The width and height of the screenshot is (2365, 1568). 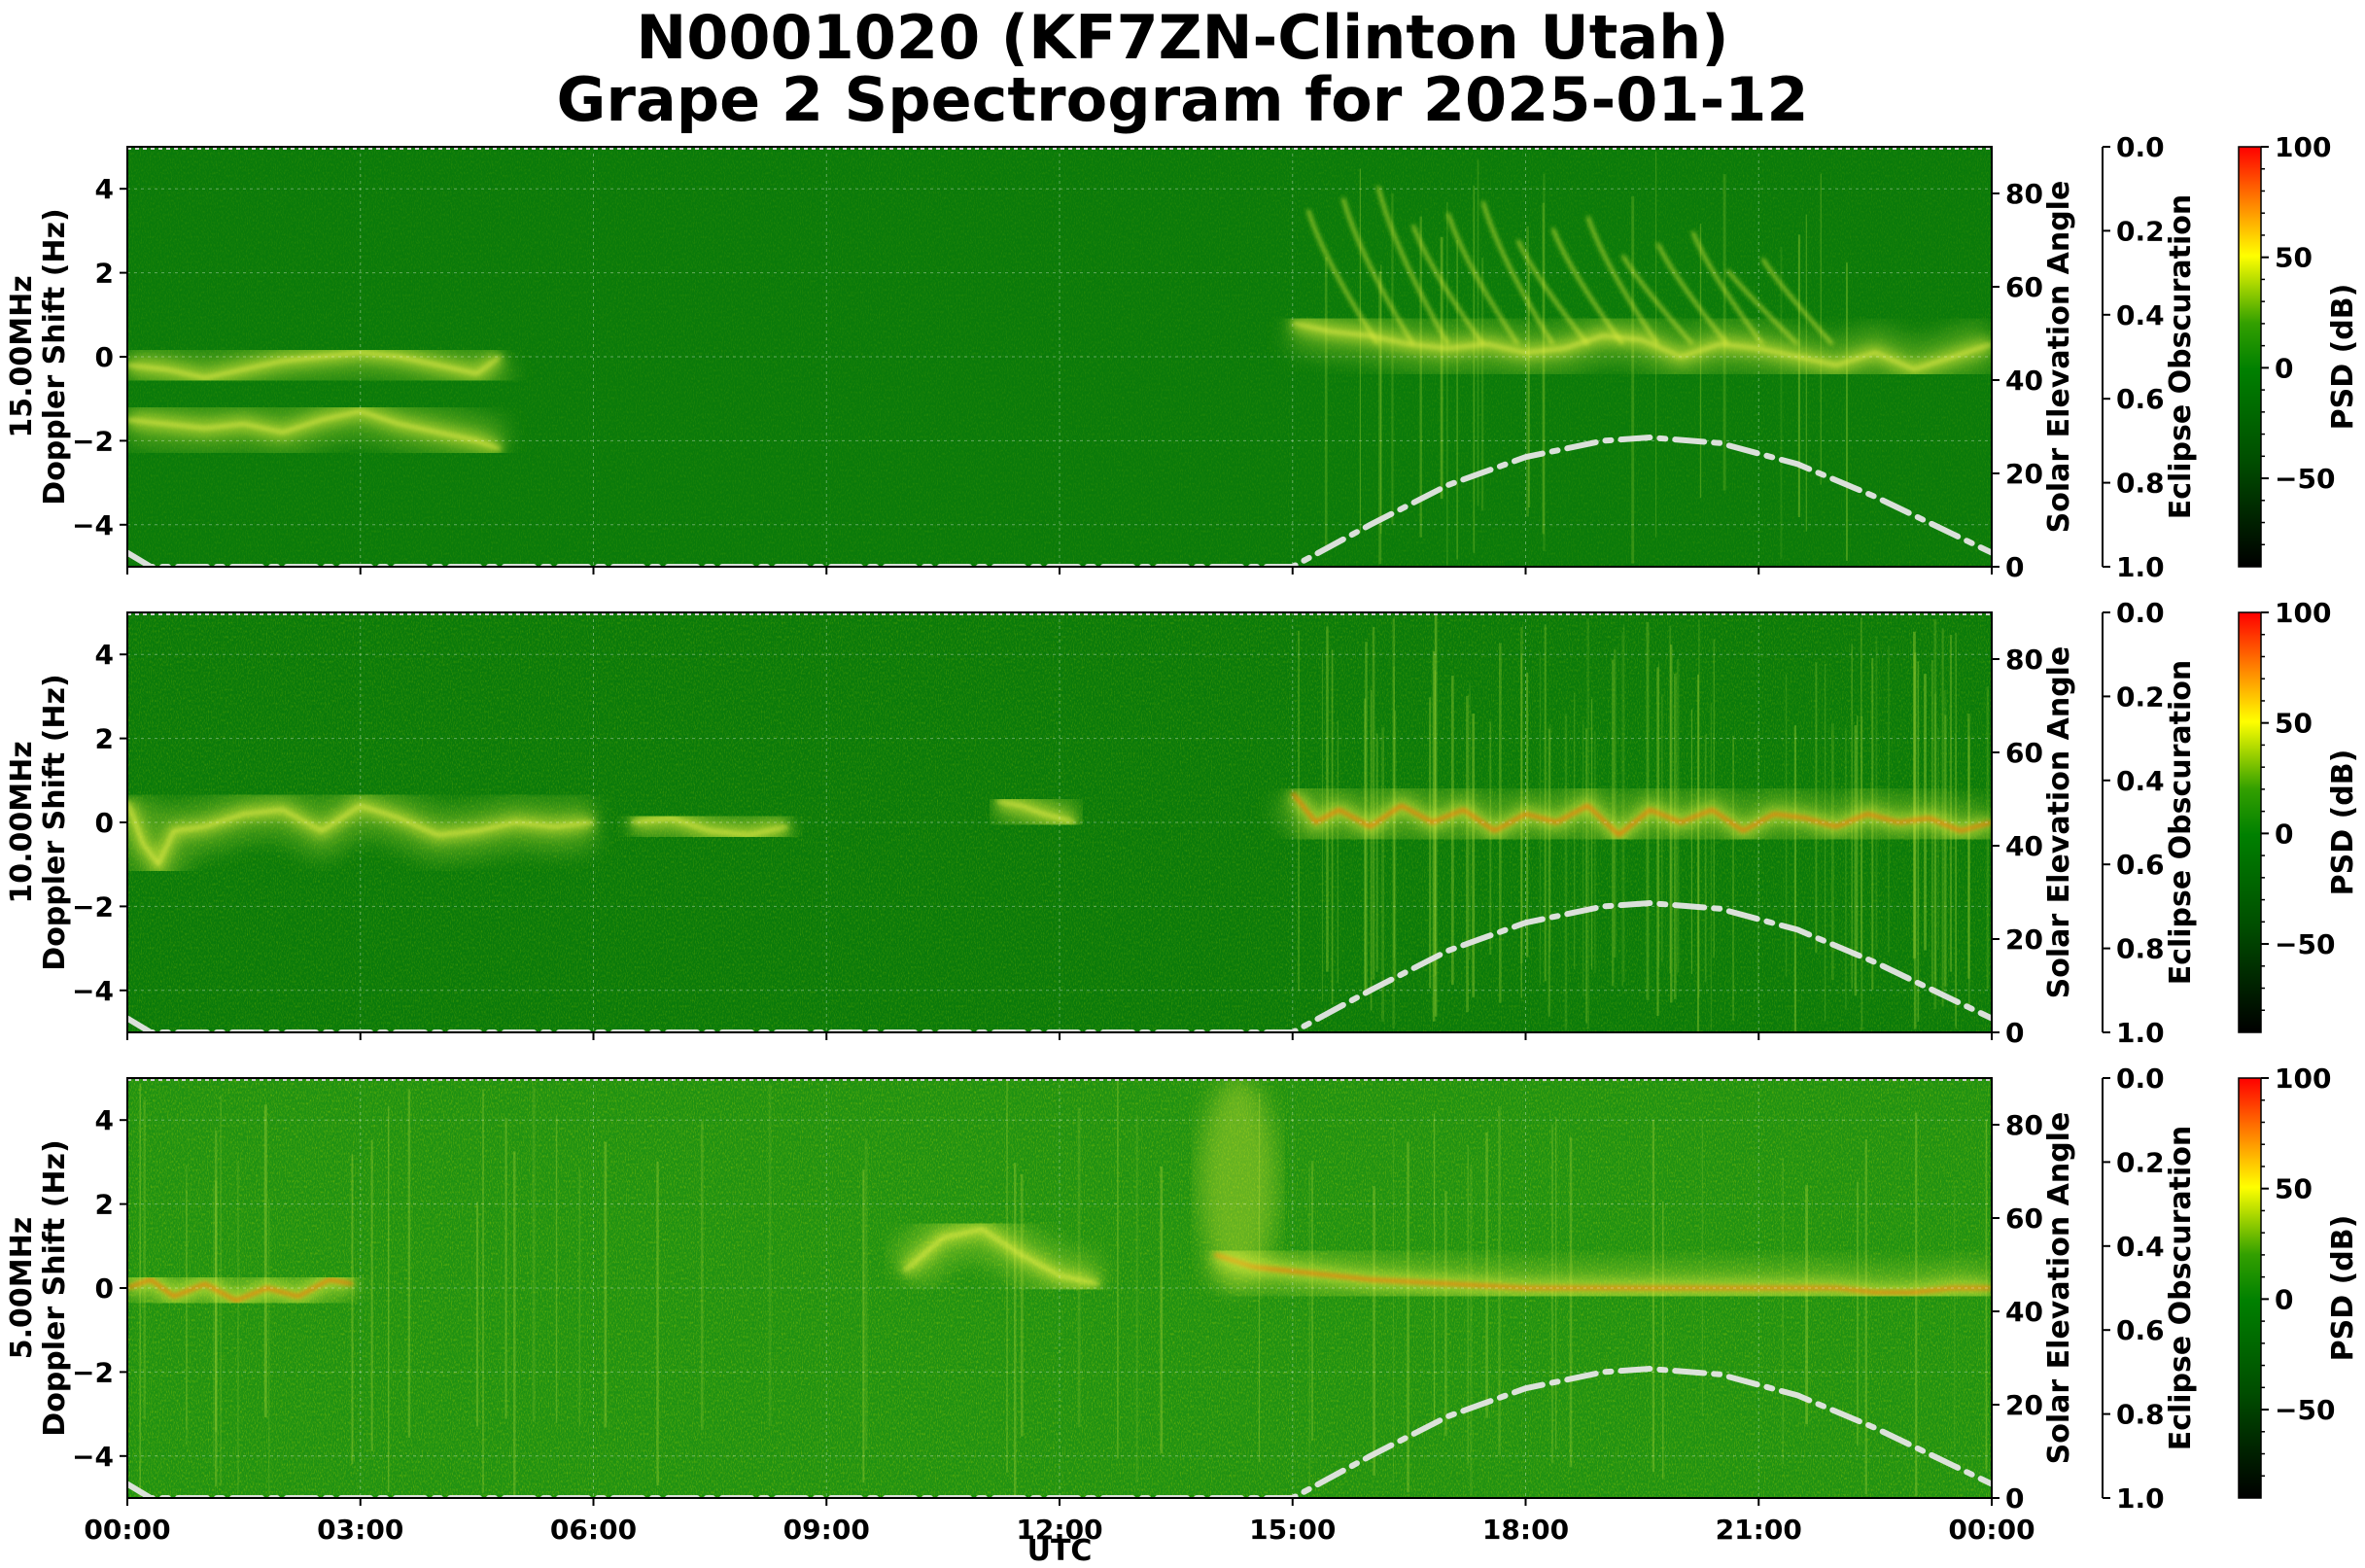 I want to click on y-axis-label-frequency: 5.00MHz, so click(x=22, y=1288).